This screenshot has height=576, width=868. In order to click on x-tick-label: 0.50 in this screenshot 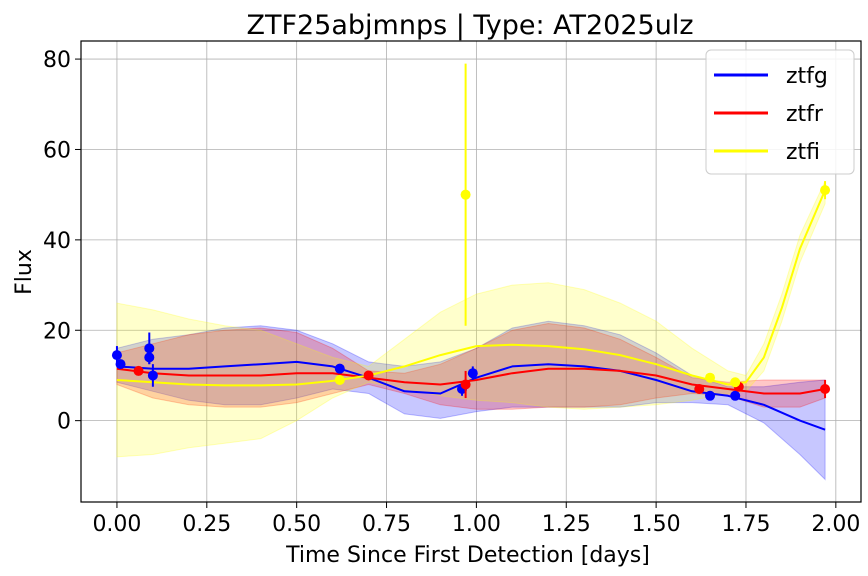, I will do `click(296, 524)`.